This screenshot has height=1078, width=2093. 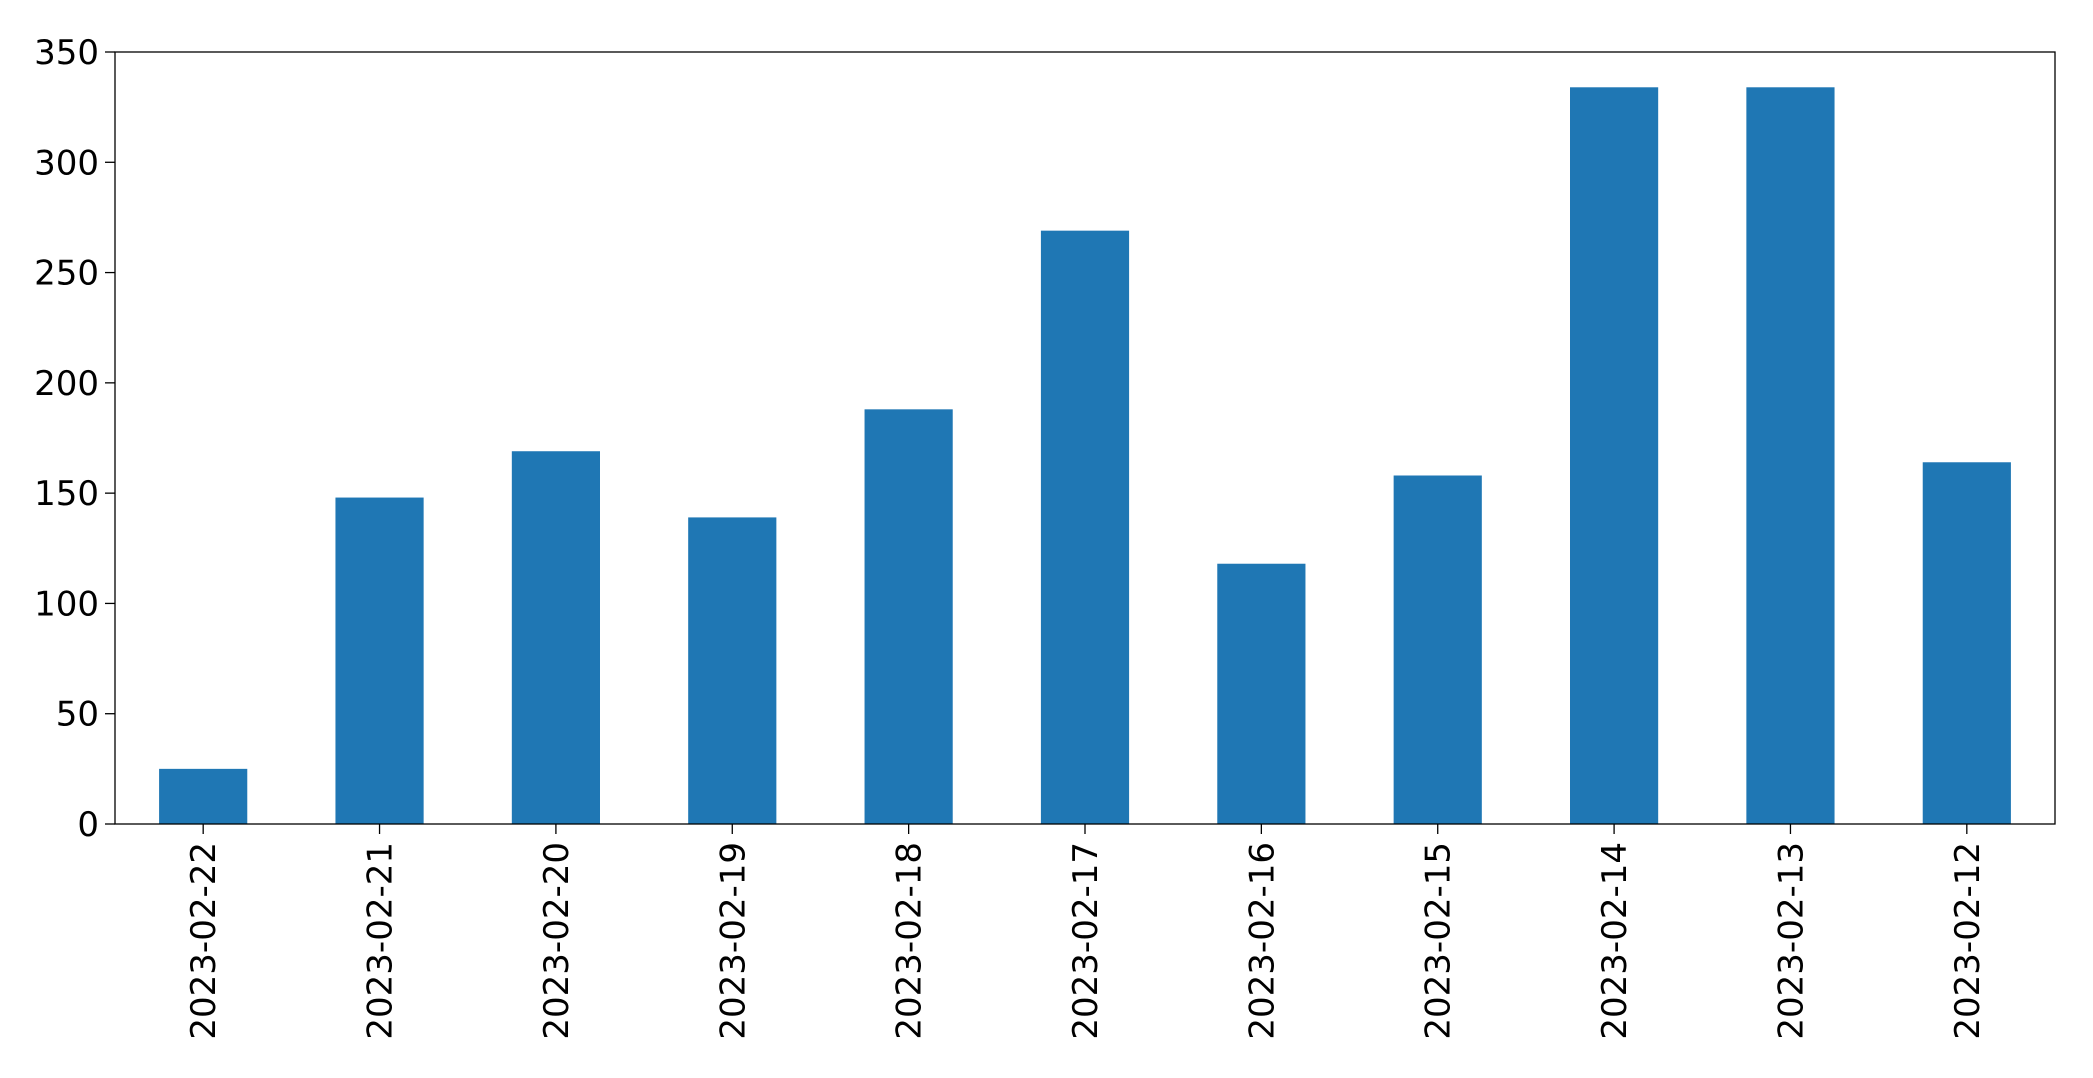 What do you see at coordinates (557, 941) in the screenshot?
I see `x-tick-label: 2023-02-20` at bounding box center [557, 941].